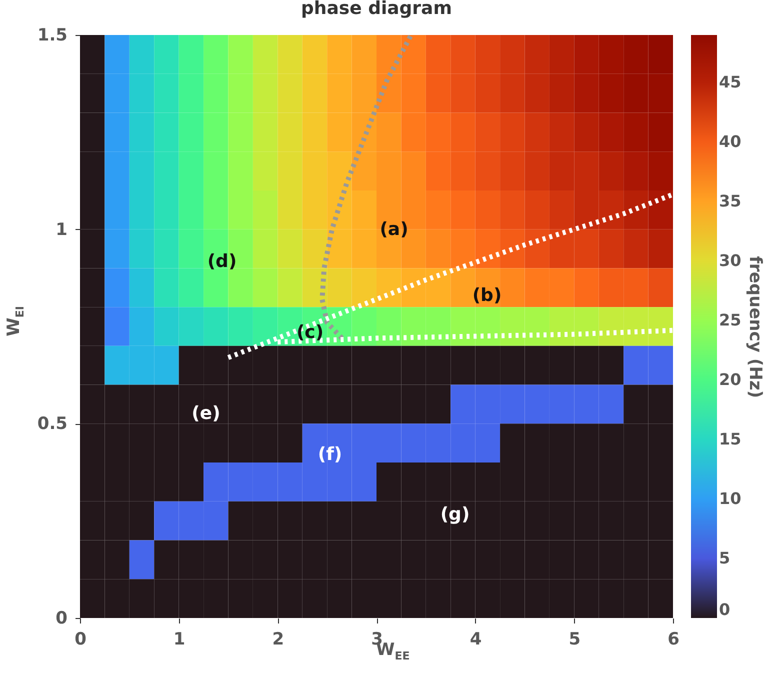  What do you see at coordinates (476, 640) in the screenshot?
I see `x-tick-label: 4` at bounding box center [476, 640].